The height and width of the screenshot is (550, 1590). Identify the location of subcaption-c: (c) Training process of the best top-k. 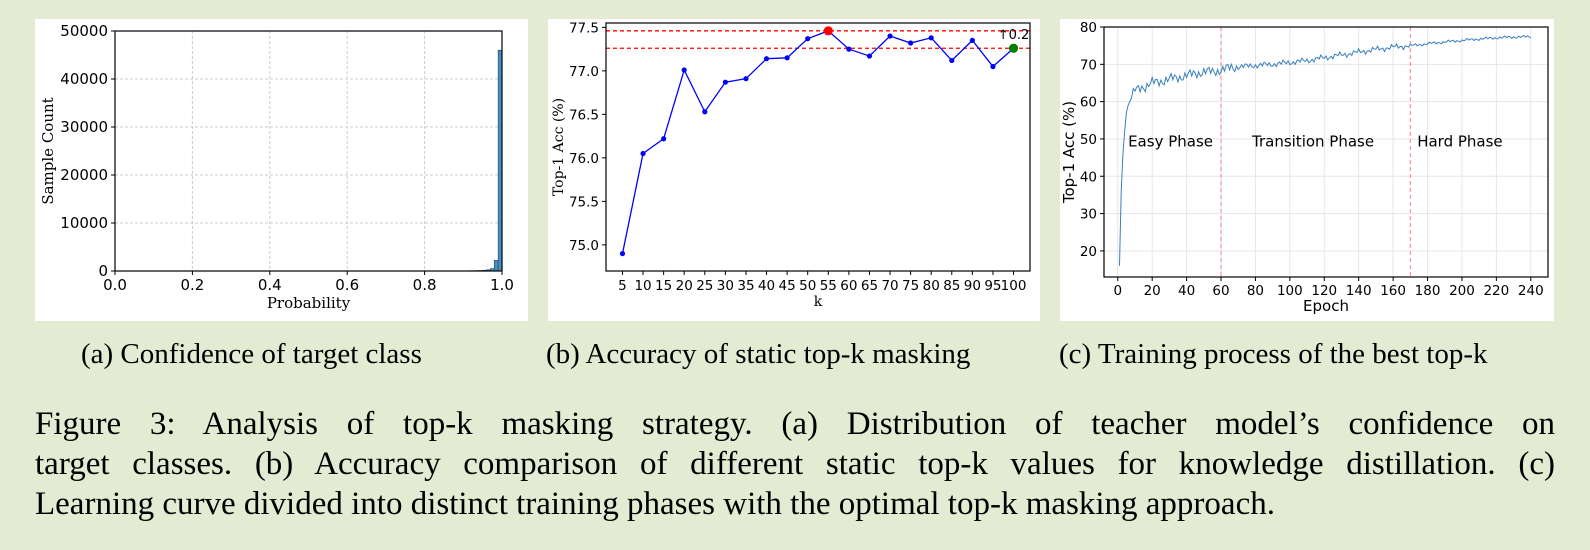
(1273, 354).